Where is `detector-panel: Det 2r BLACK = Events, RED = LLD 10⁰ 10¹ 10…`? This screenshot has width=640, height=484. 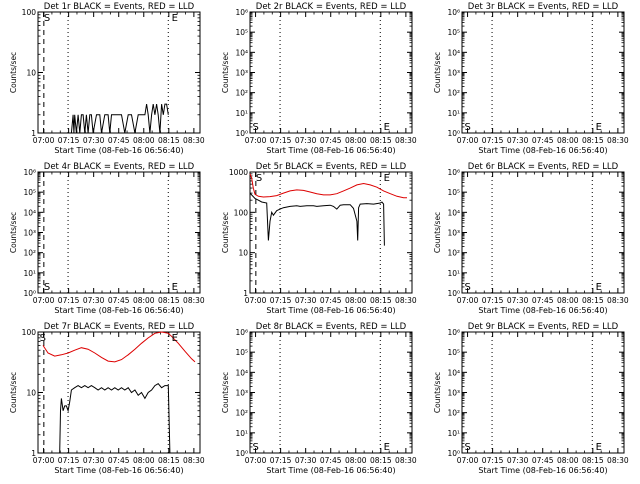
detector-panel: Det 2r BLACK = Events, RED = LLD 10⁰ 10¹ 10… is located at coordinates (319, 78).